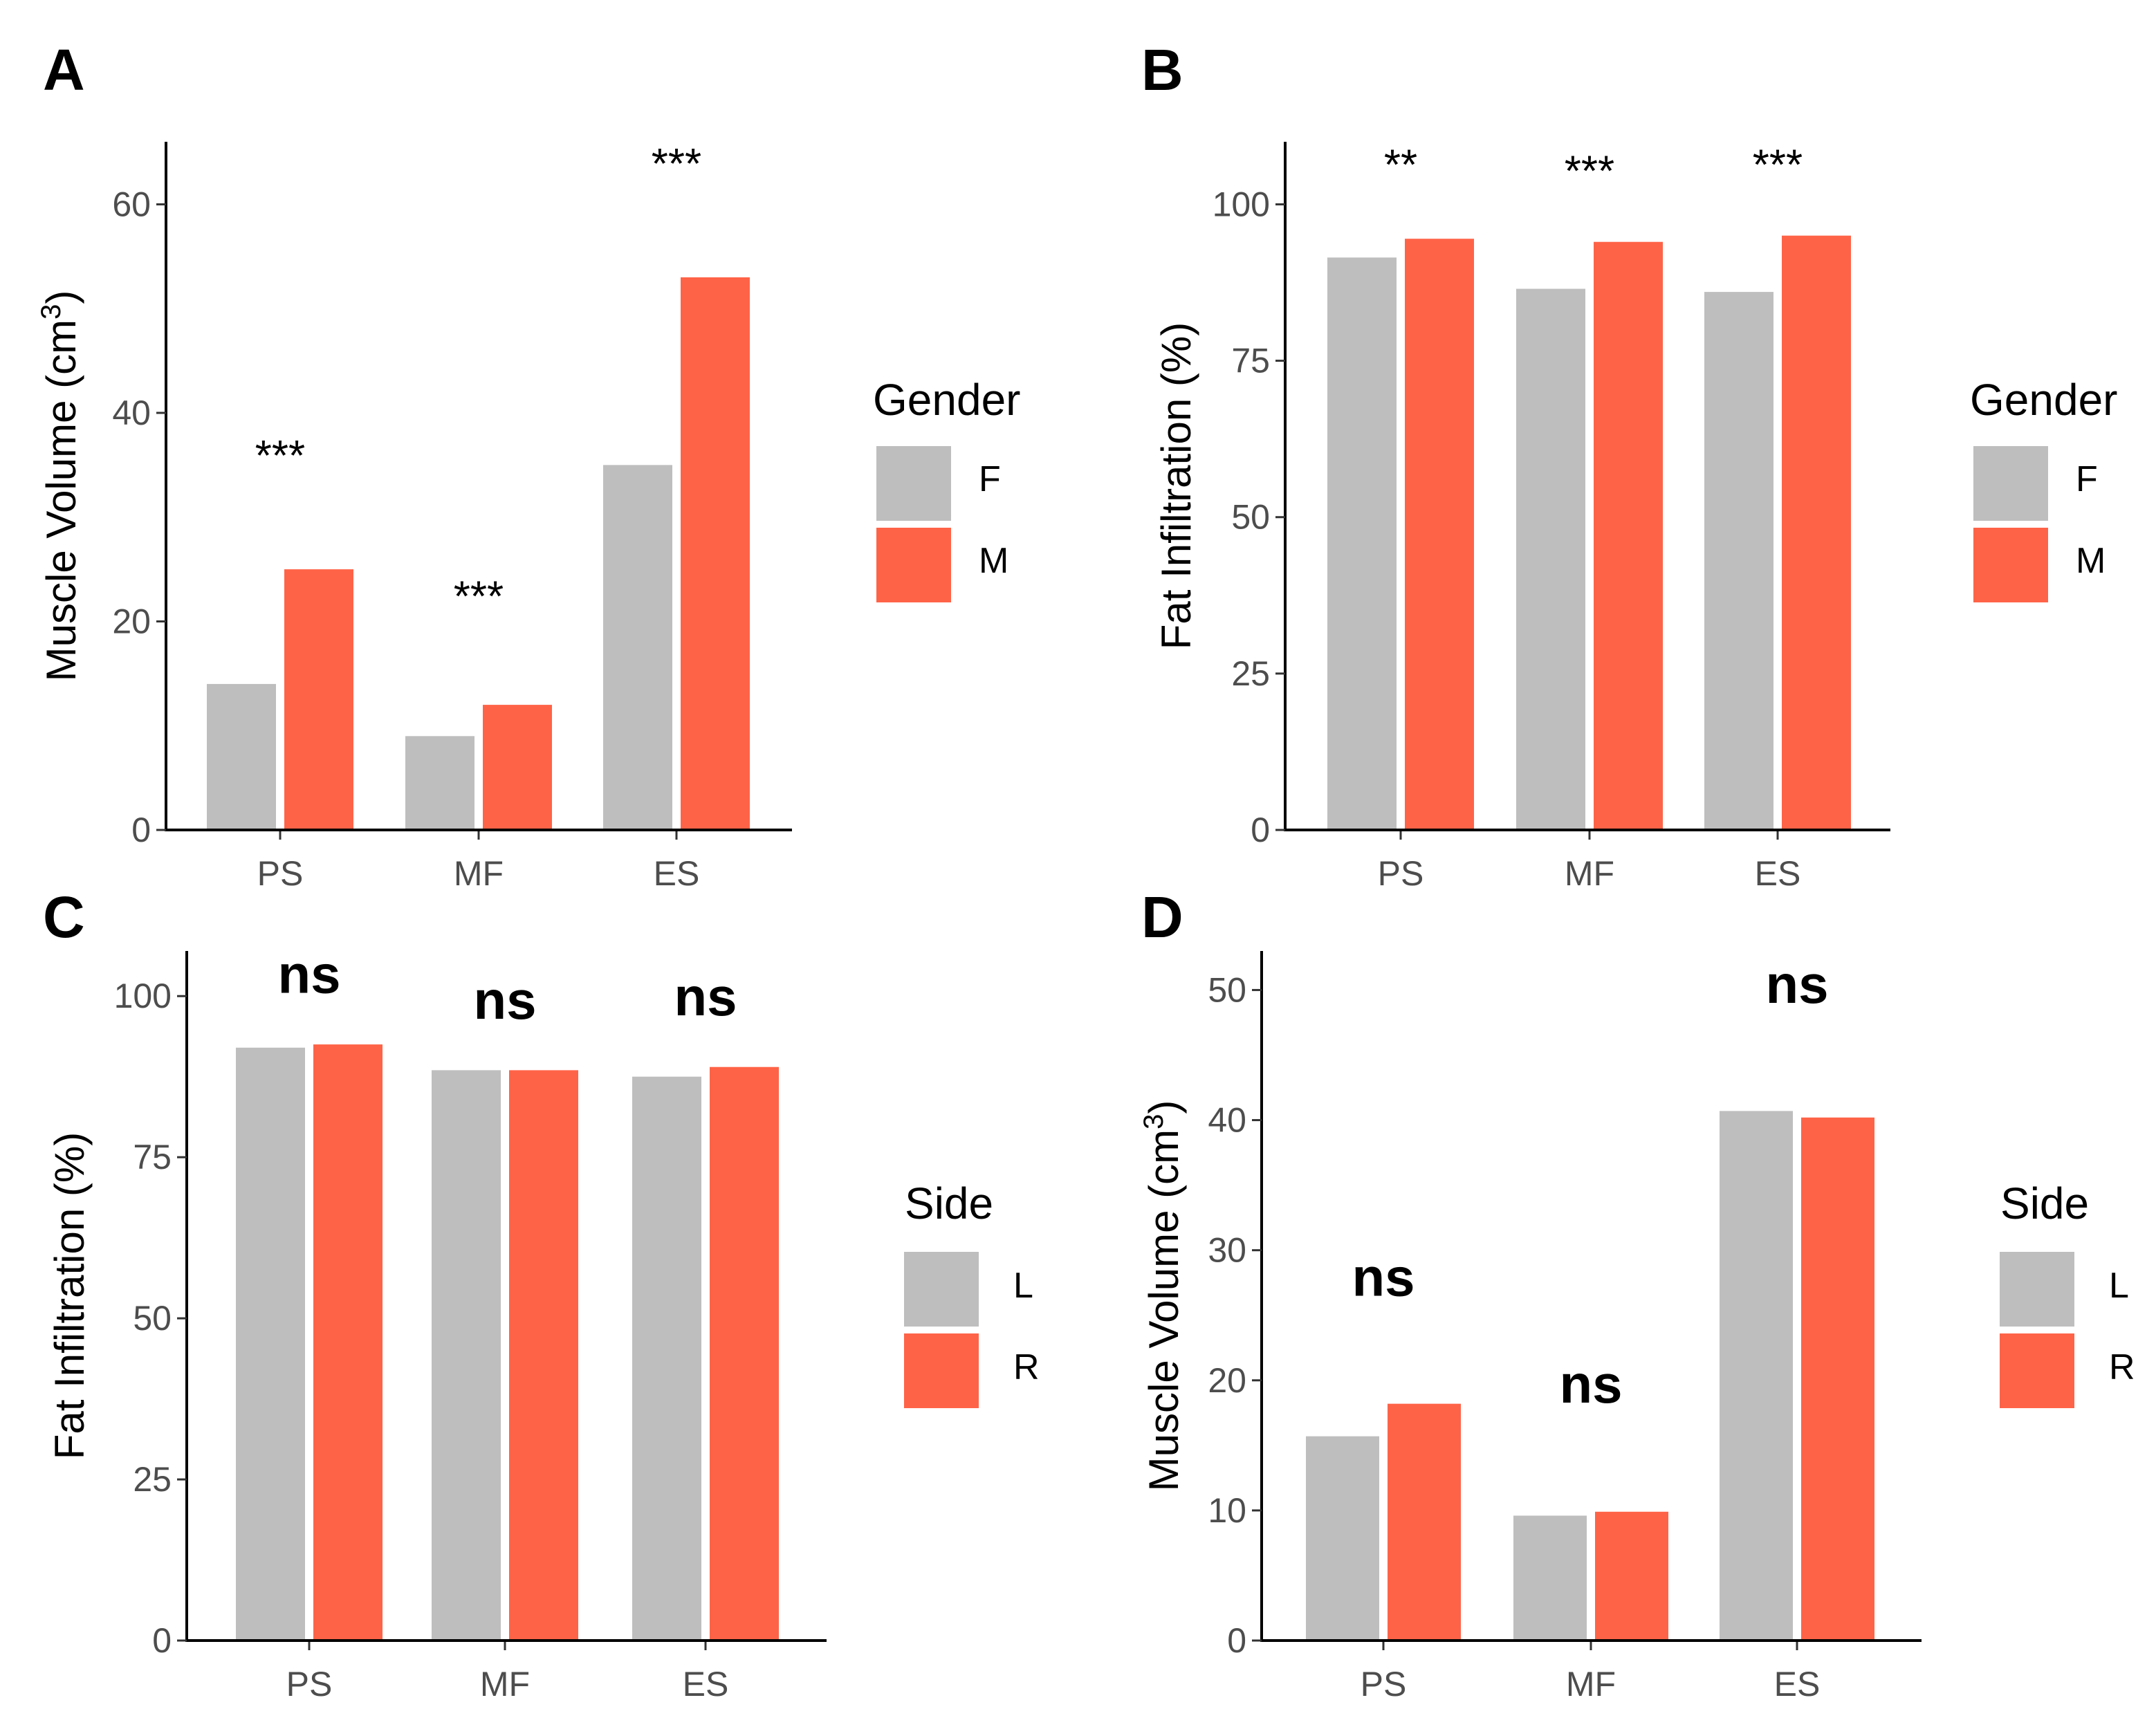  What do you see at coordinates (1400, 165) in the screenshot?
I see `significance-label: **` at bounding box center [1400, 165].